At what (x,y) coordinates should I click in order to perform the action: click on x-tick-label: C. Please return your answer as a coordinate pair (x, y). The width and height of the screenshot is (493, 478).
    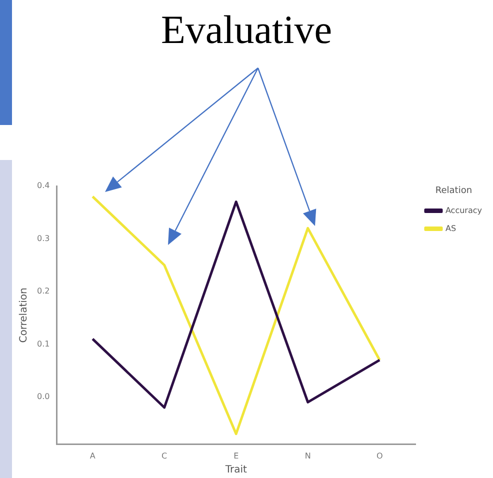
    Looking at the image, I should click on (165, 455).